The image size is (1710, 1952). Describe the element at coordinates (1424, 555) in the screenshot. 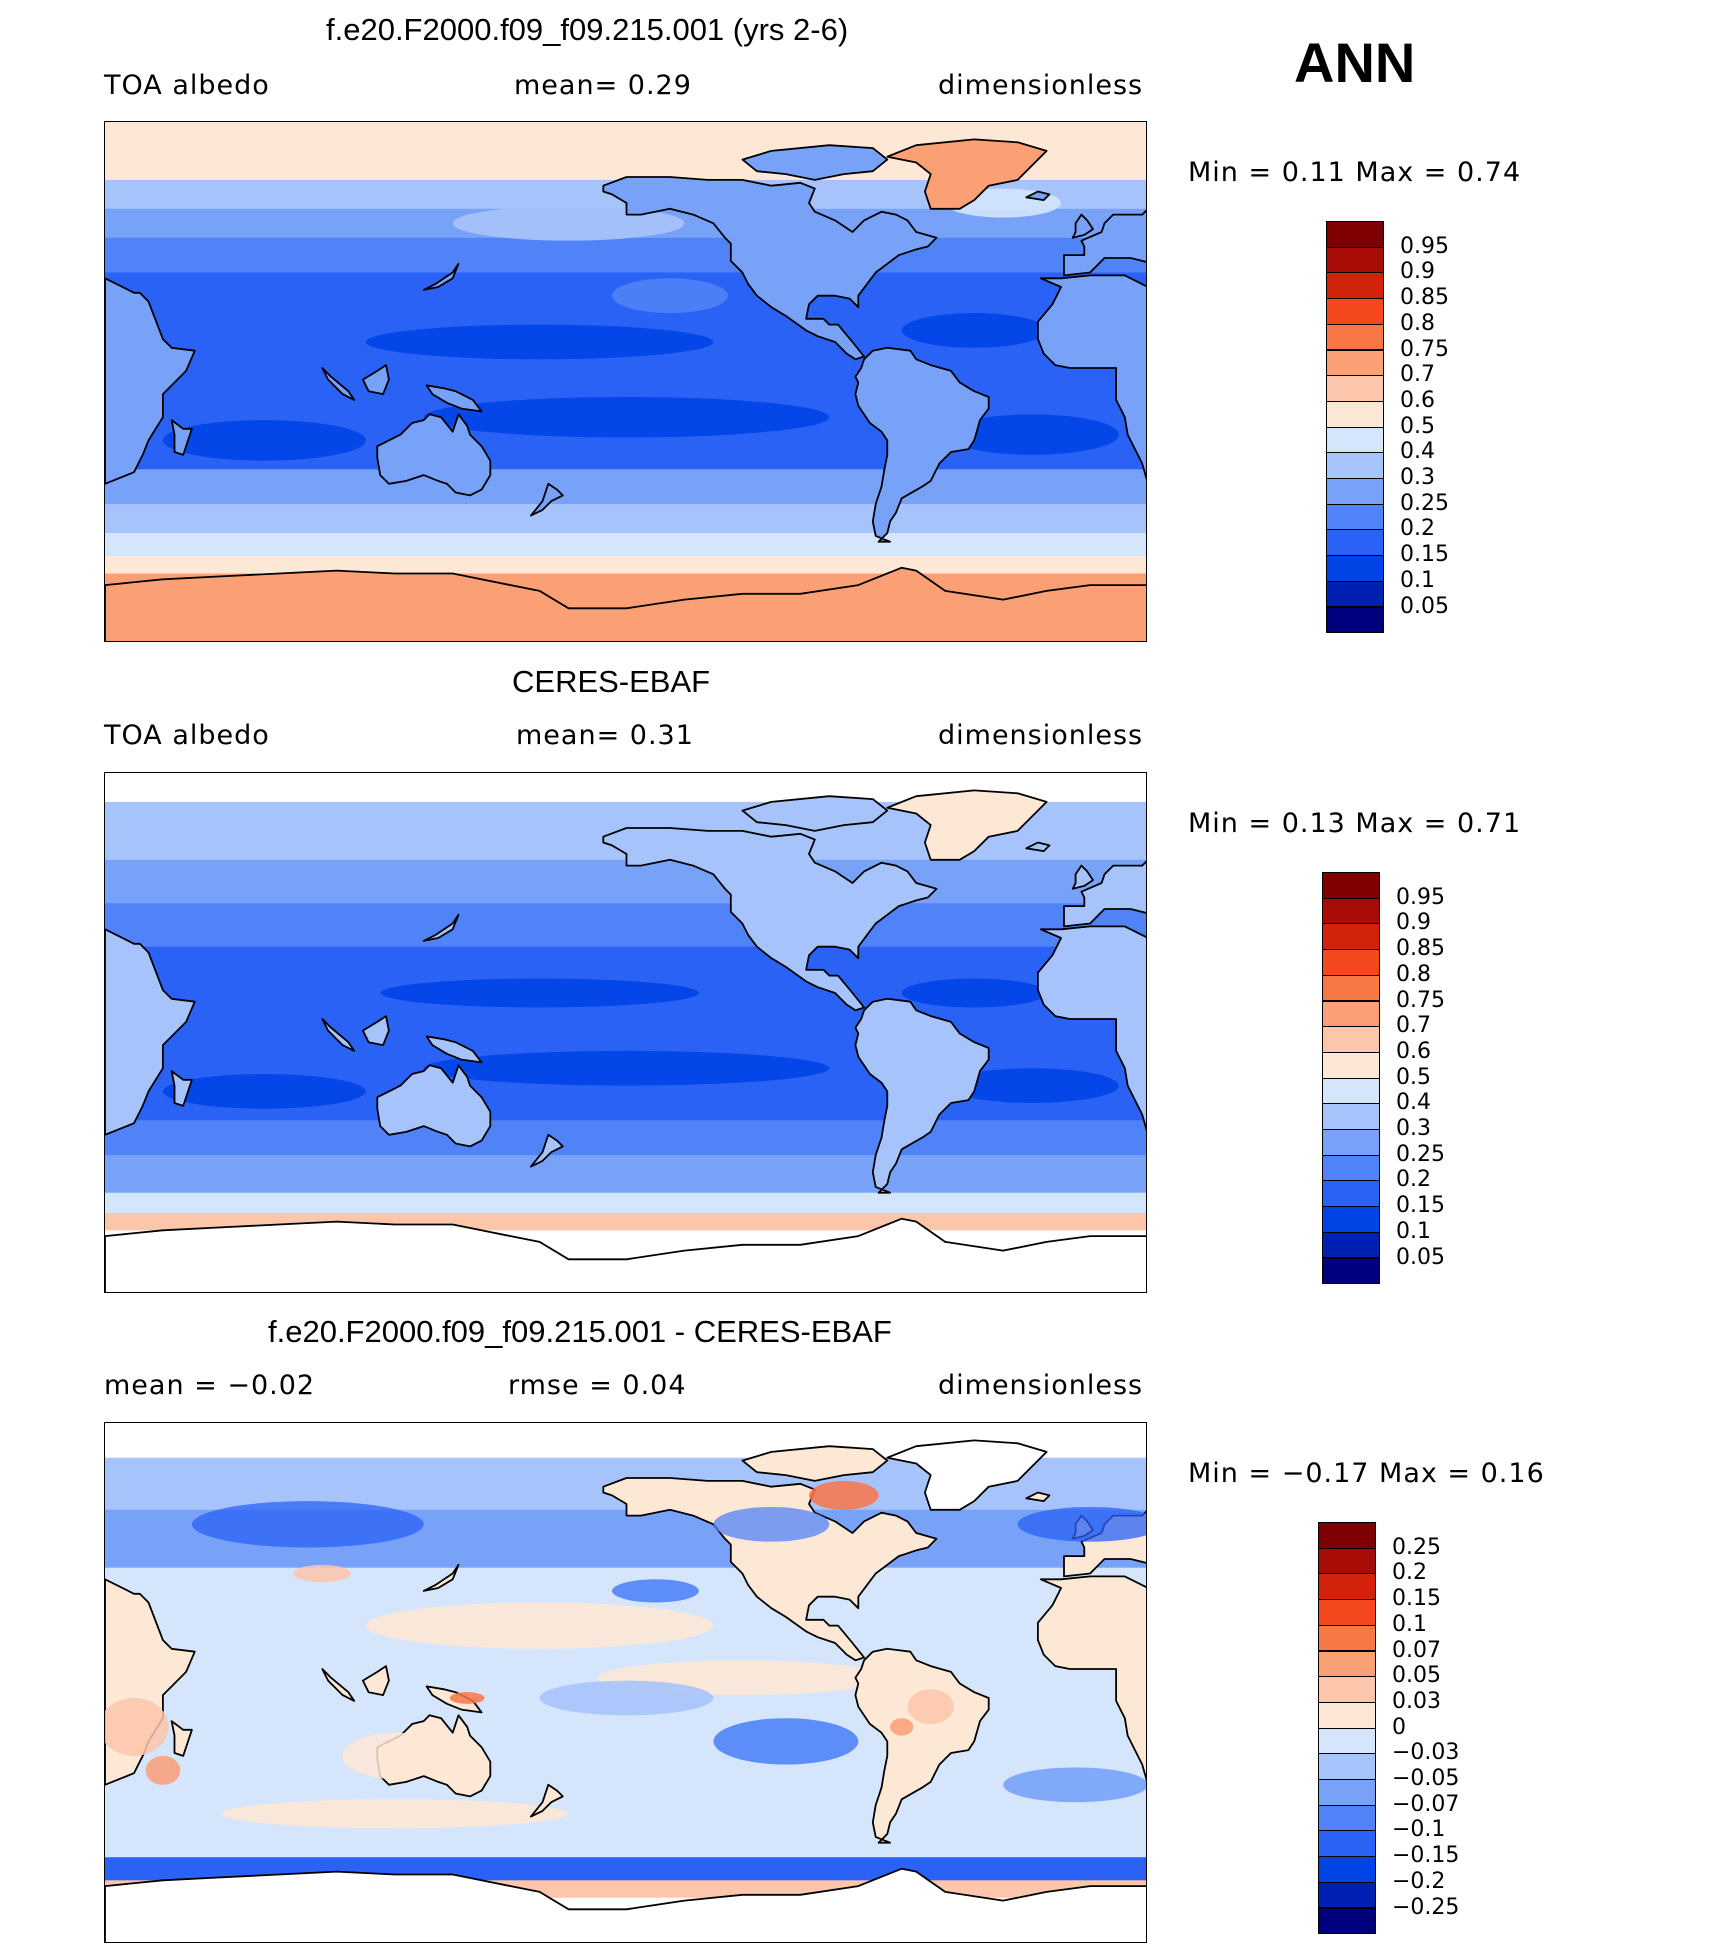

I see `colorbar-tick-label: 0.15` at that location.